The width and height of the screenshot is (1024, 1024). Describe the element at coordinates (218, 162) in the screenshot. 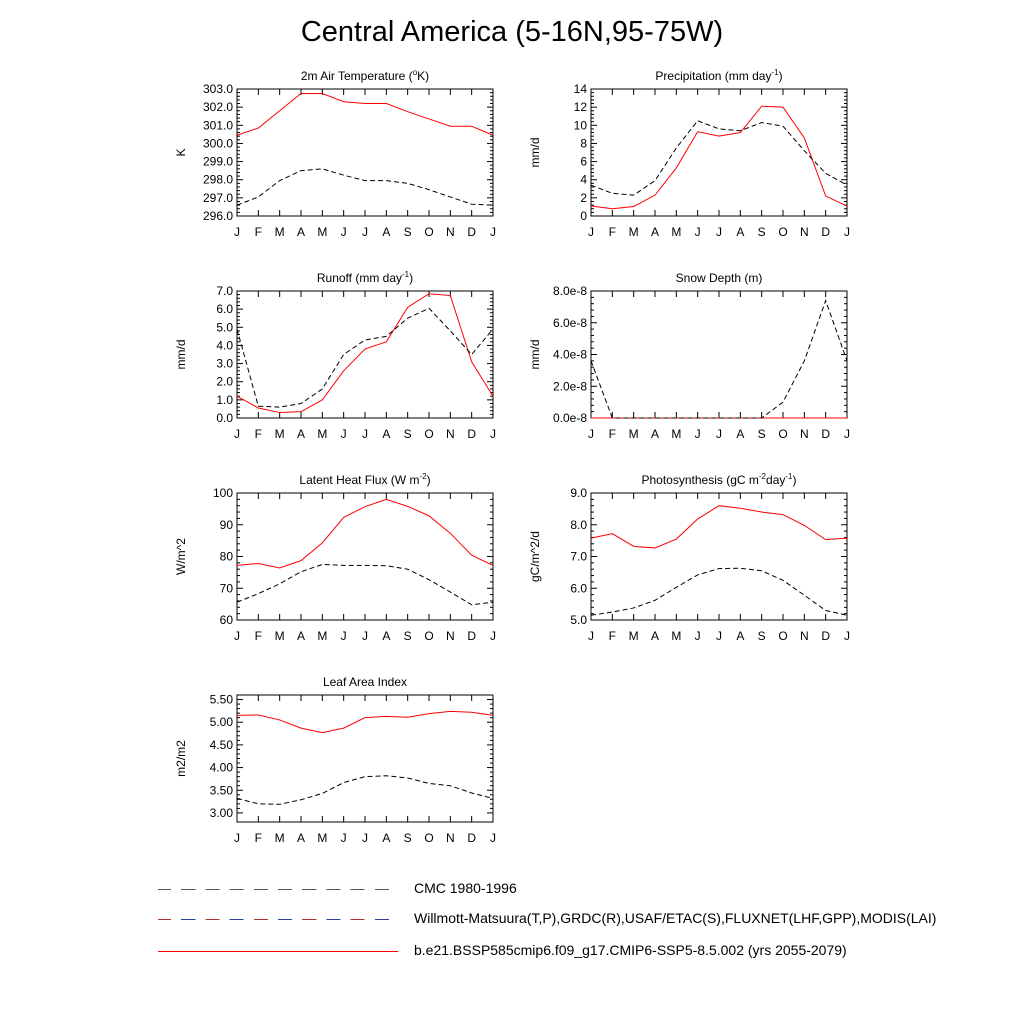

I see `y-tick-label: 299.0` at that location.